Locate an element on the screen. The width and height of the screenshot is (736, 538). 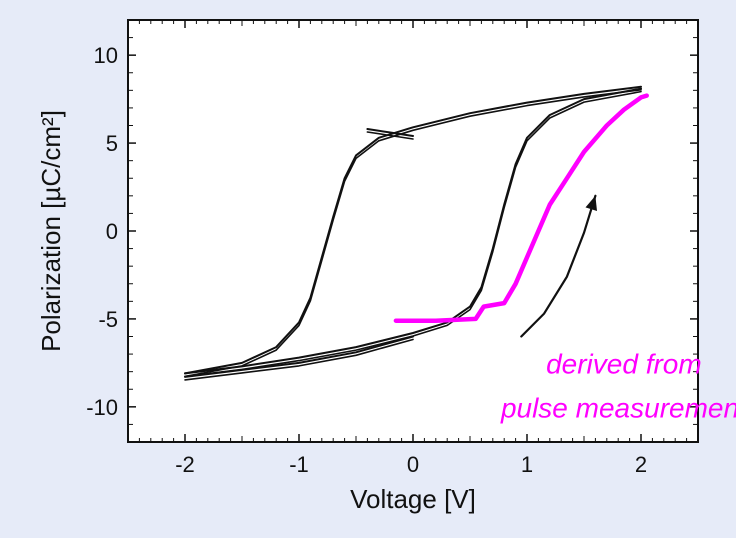
direction-arrow-head is located at coordinates (591, 203).